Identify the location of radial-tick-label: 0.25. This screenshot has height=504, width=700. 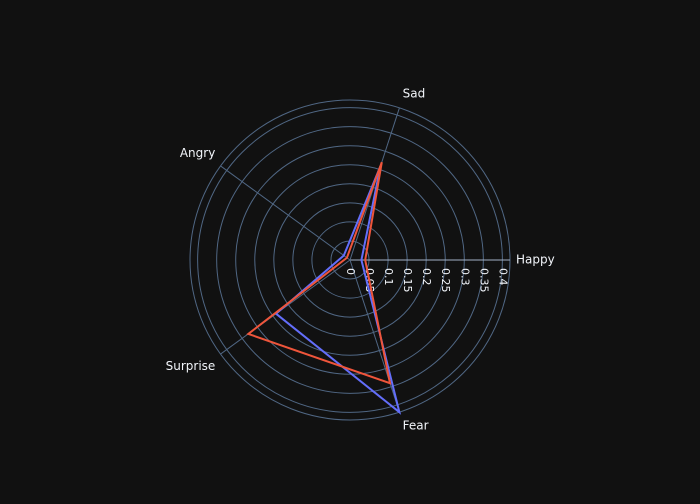
(445, 280).